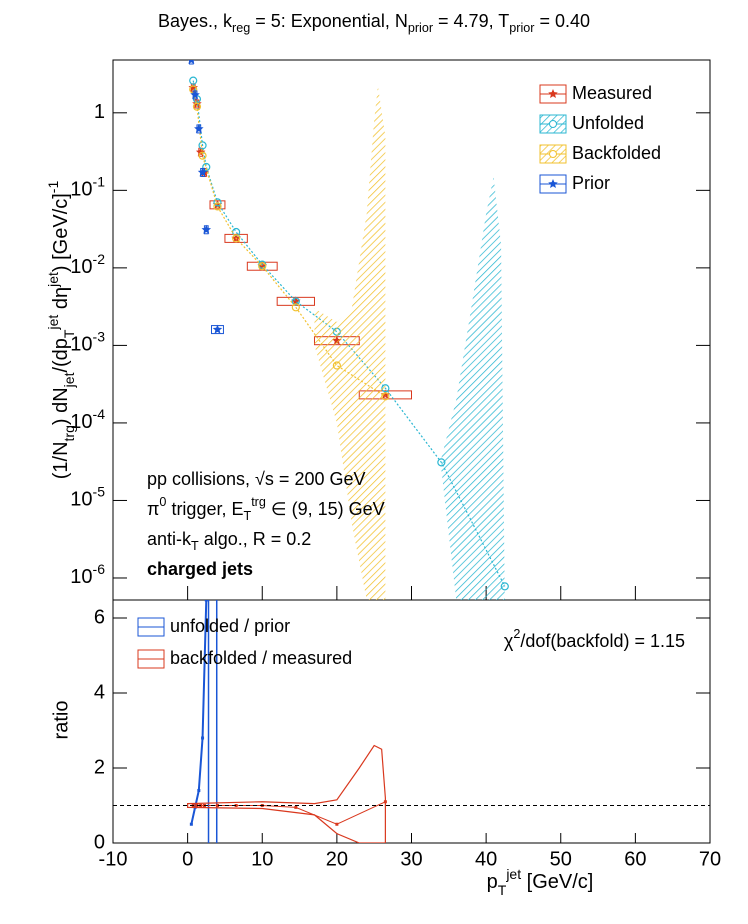  I want to click on x-tick-label: 60, so click(635, 859).